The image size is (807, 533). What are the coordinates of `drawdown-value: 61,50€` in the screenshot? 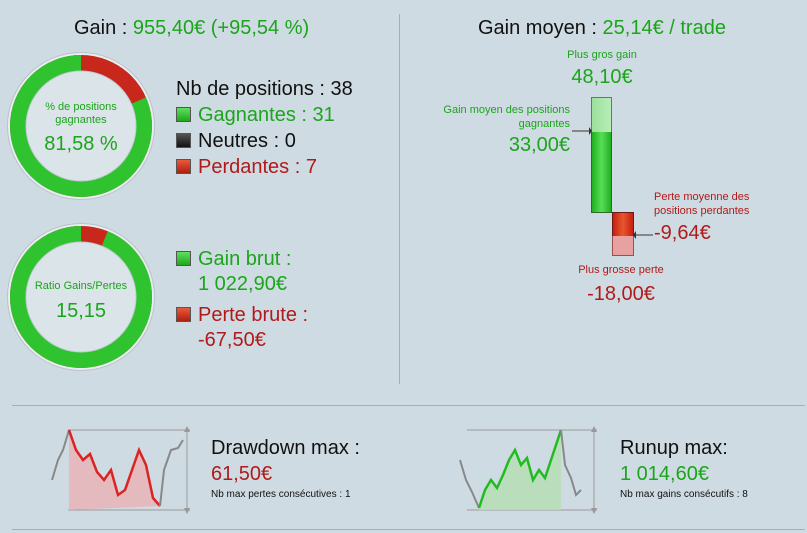 It's located at (242, 474).